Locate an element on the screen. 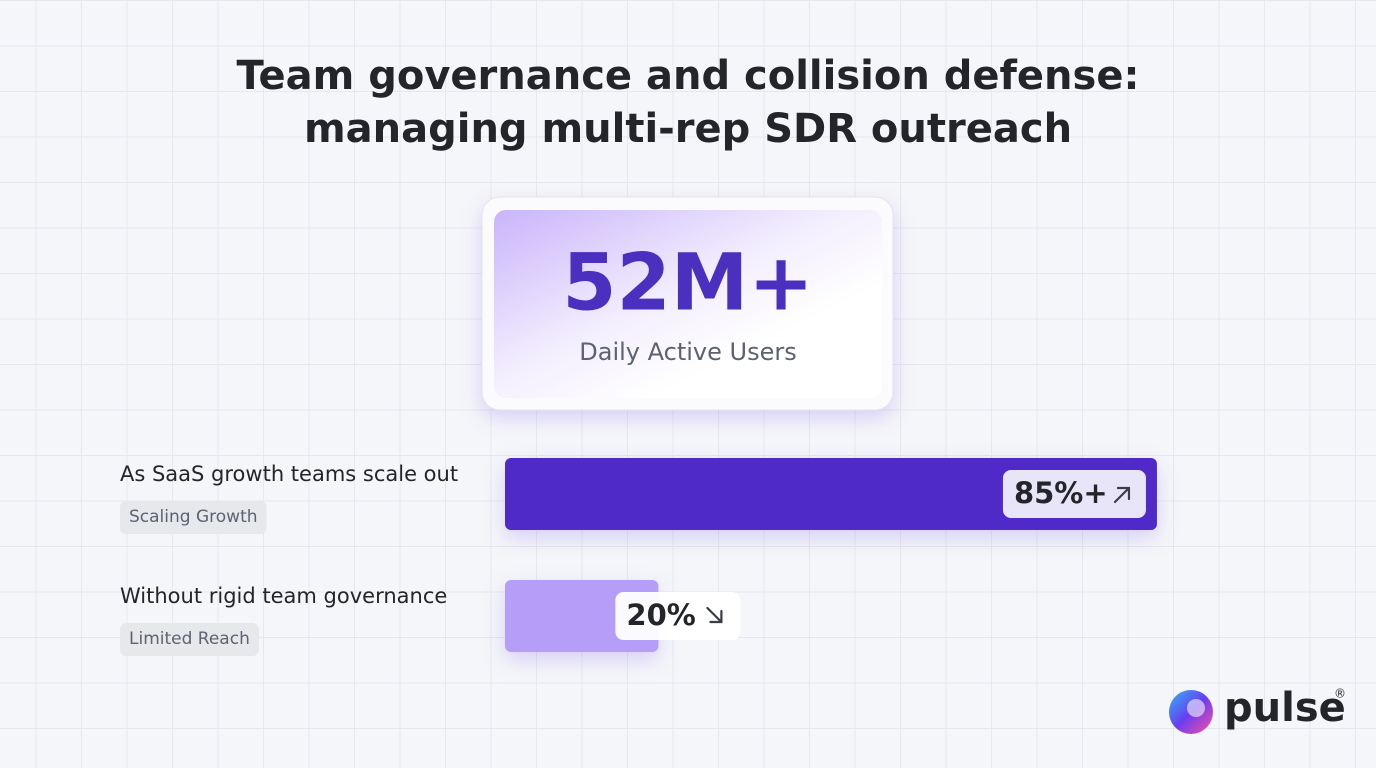  stat-card-inner is located at coordinates (688, 304).